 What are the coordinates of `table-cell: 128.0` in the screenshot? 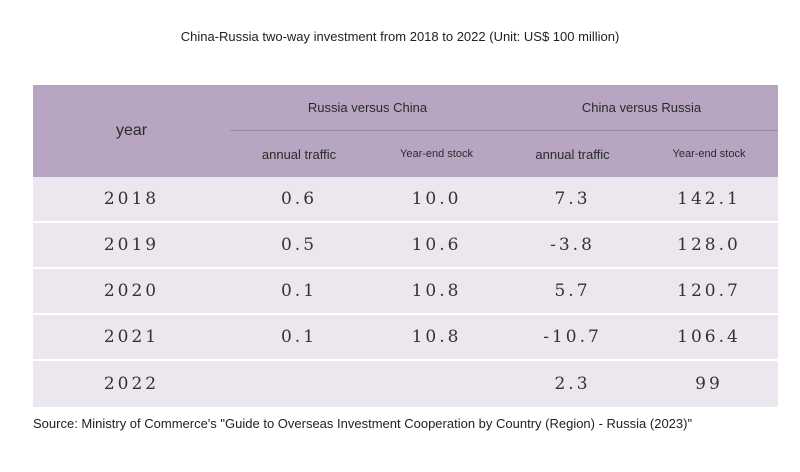 It's located at (709, 245).